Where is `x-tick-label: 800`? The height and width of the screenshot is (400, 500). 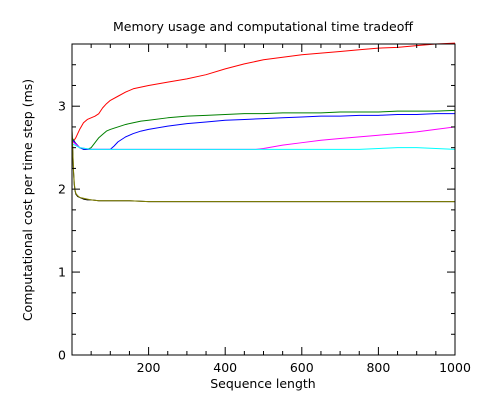 x-tick-label: 800 is located at coordinates (378, 367).